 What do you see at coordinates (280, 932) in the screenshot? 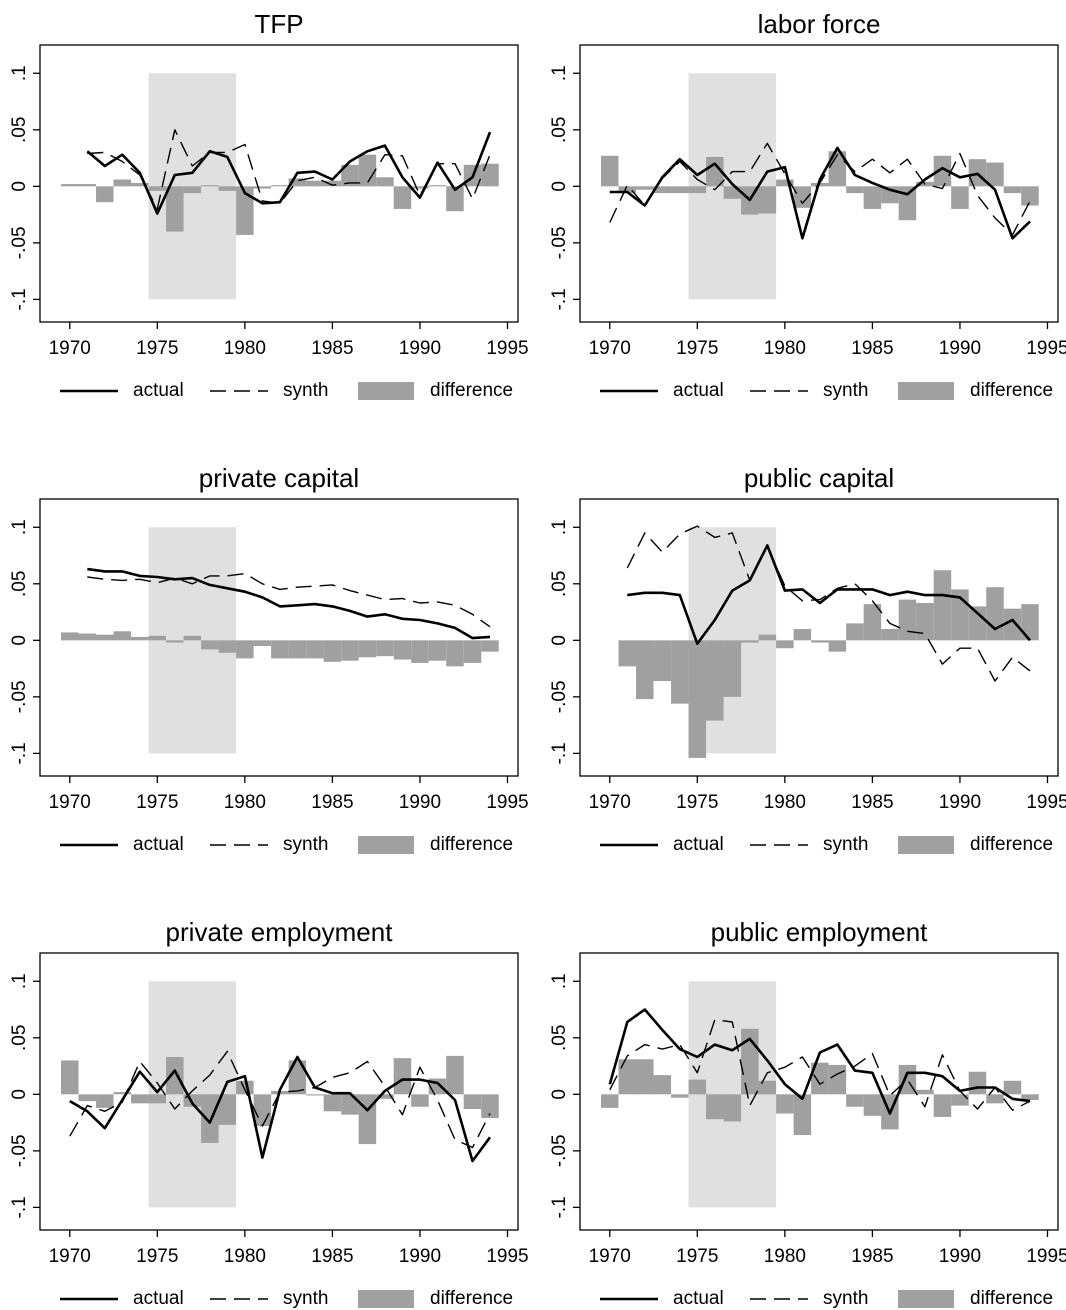
I see `panel-title: private employment` at bounding box center [280, 932].